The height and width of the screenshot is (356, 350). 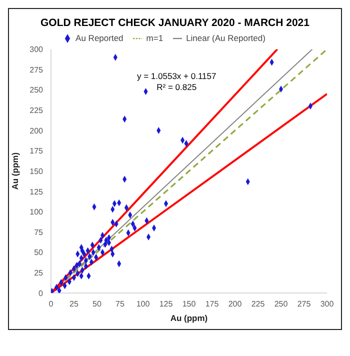 I want to click on x-tick-label: 200, so click(x=235, y=304).